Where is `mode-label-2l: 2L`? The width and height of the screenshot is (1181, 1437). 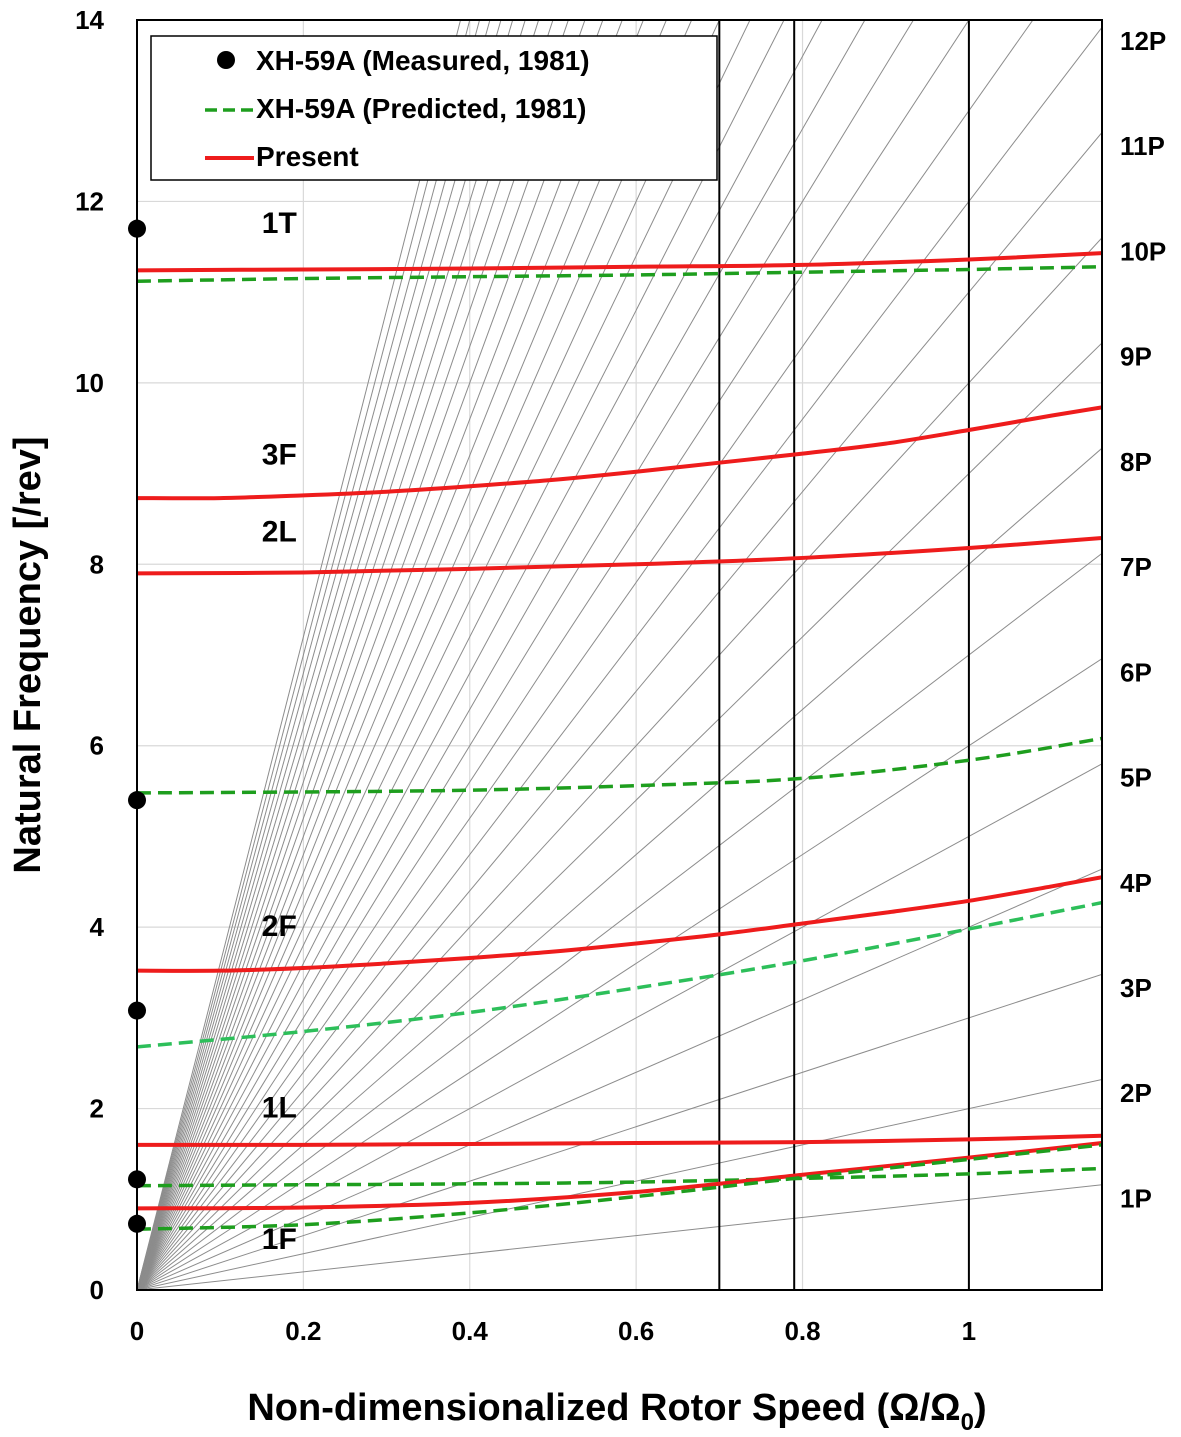
mode-label-2l: 2L is located at coordinates (279, 532).